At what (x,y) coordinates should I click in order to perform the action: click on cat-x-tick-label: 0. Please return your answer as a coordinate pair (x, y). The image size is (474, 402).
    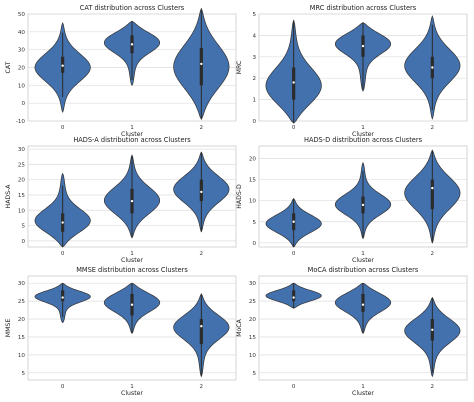
    Looking at the image, I should click on (63, 128).